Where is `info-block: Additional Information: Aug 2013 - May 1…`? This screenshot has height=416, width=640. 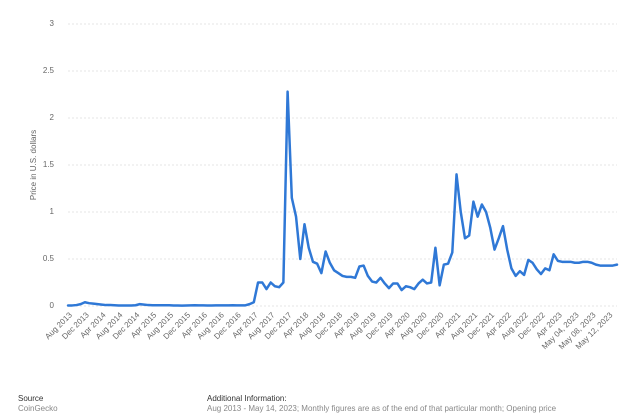
info-block: Additional Information: Aug 2013 - May 1… is located at coordinates (381, 404).